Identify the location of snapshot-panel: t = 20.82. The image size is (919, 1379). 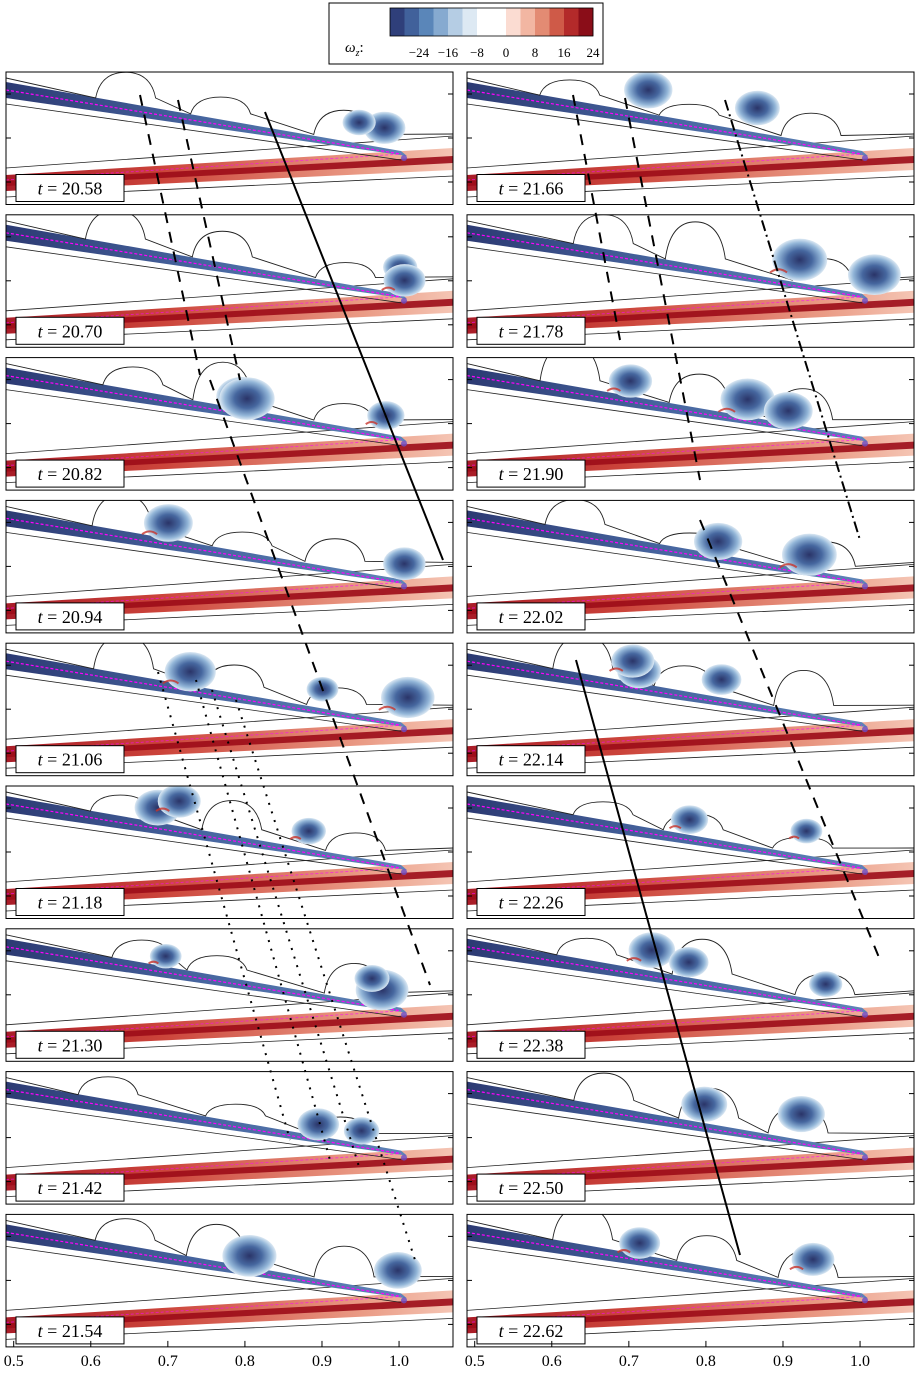
(229, 424).